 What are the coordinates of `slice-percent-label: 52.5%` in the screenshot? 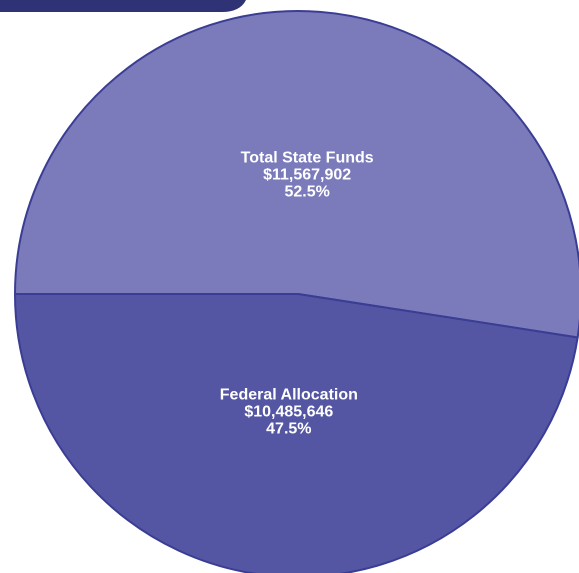 It's located at (306, 192).